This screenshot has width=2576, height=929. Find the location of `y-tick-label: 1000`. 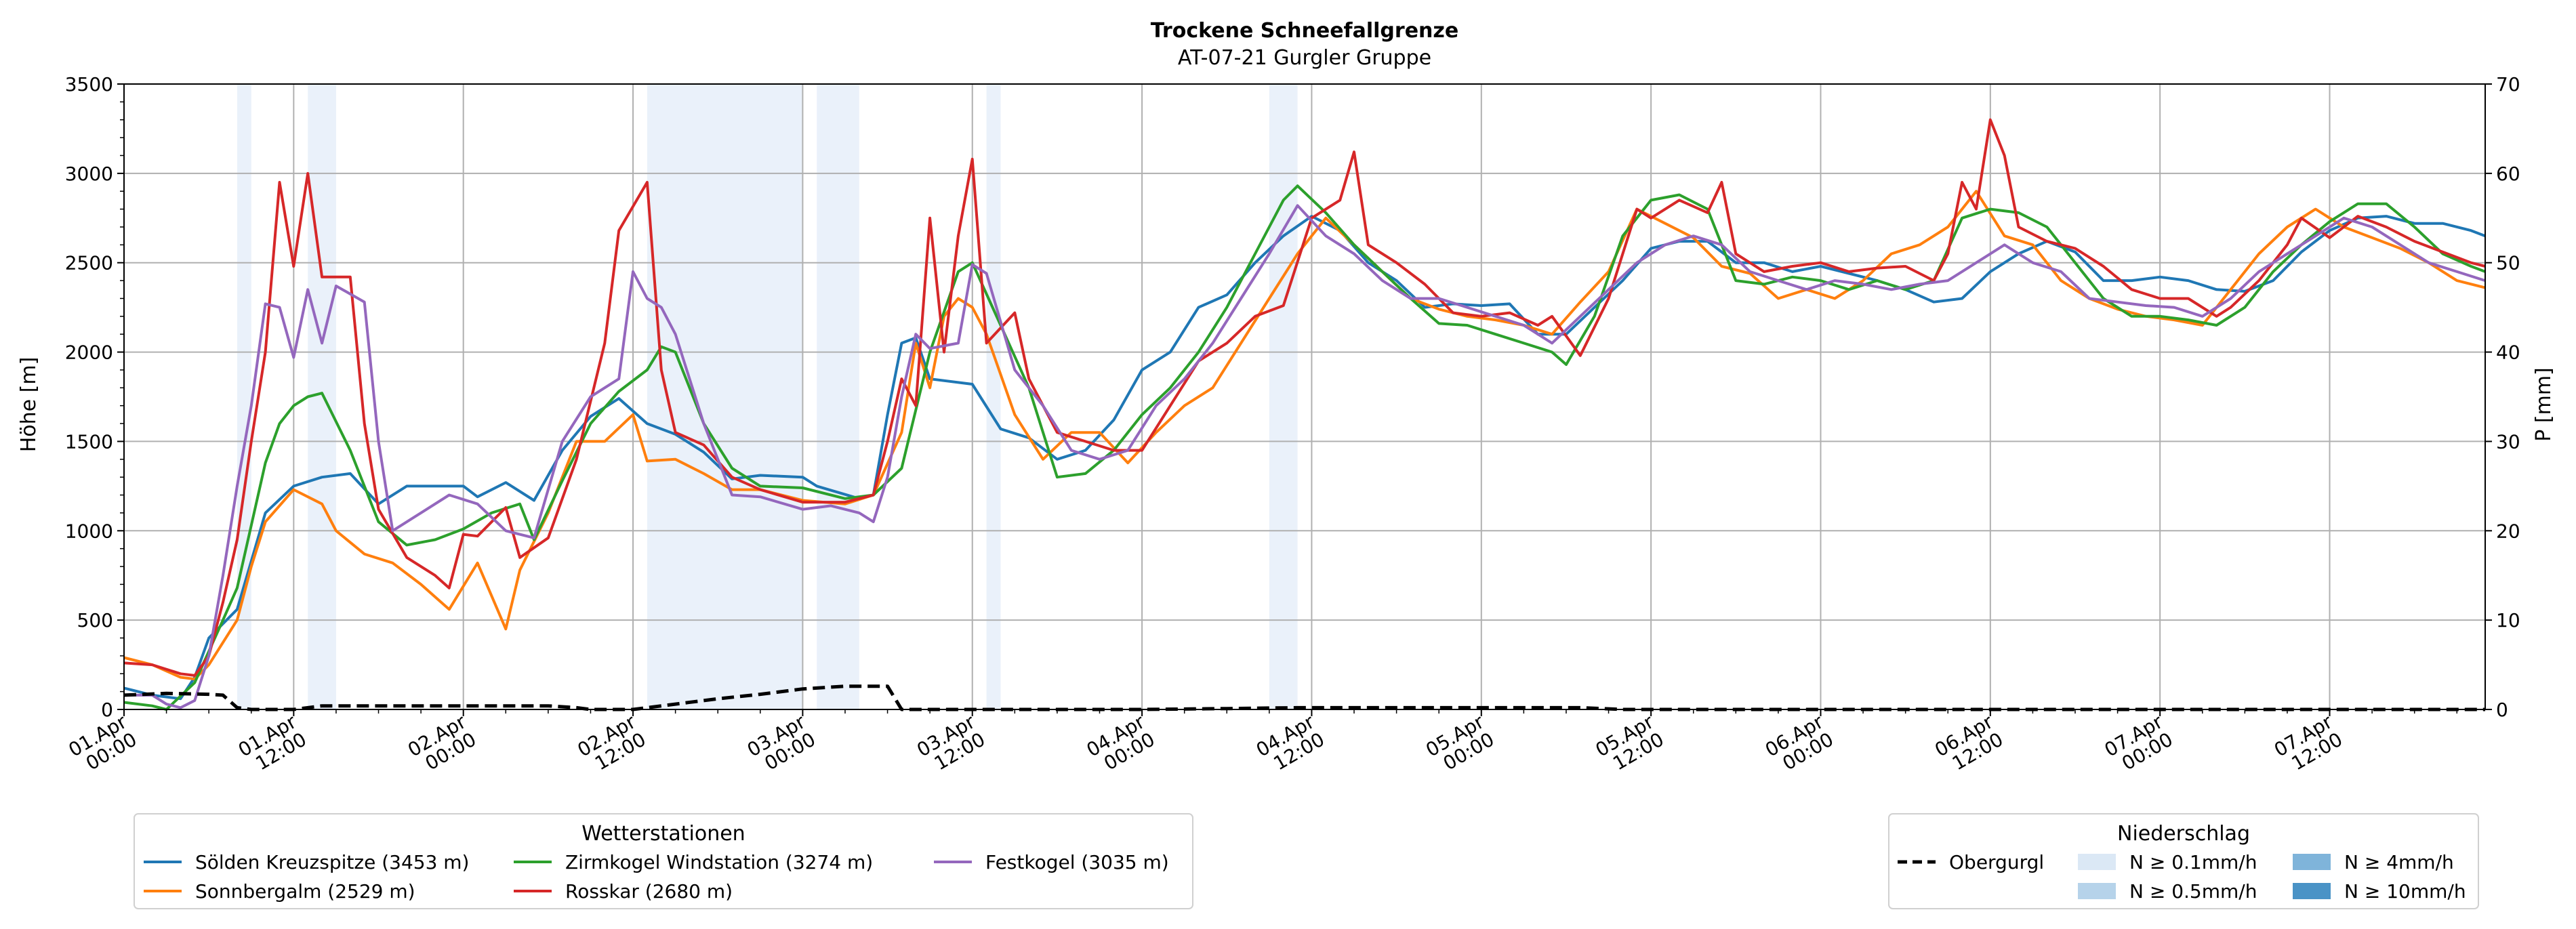

y-tick-label: 1000 is located at coordinates (89, 531).